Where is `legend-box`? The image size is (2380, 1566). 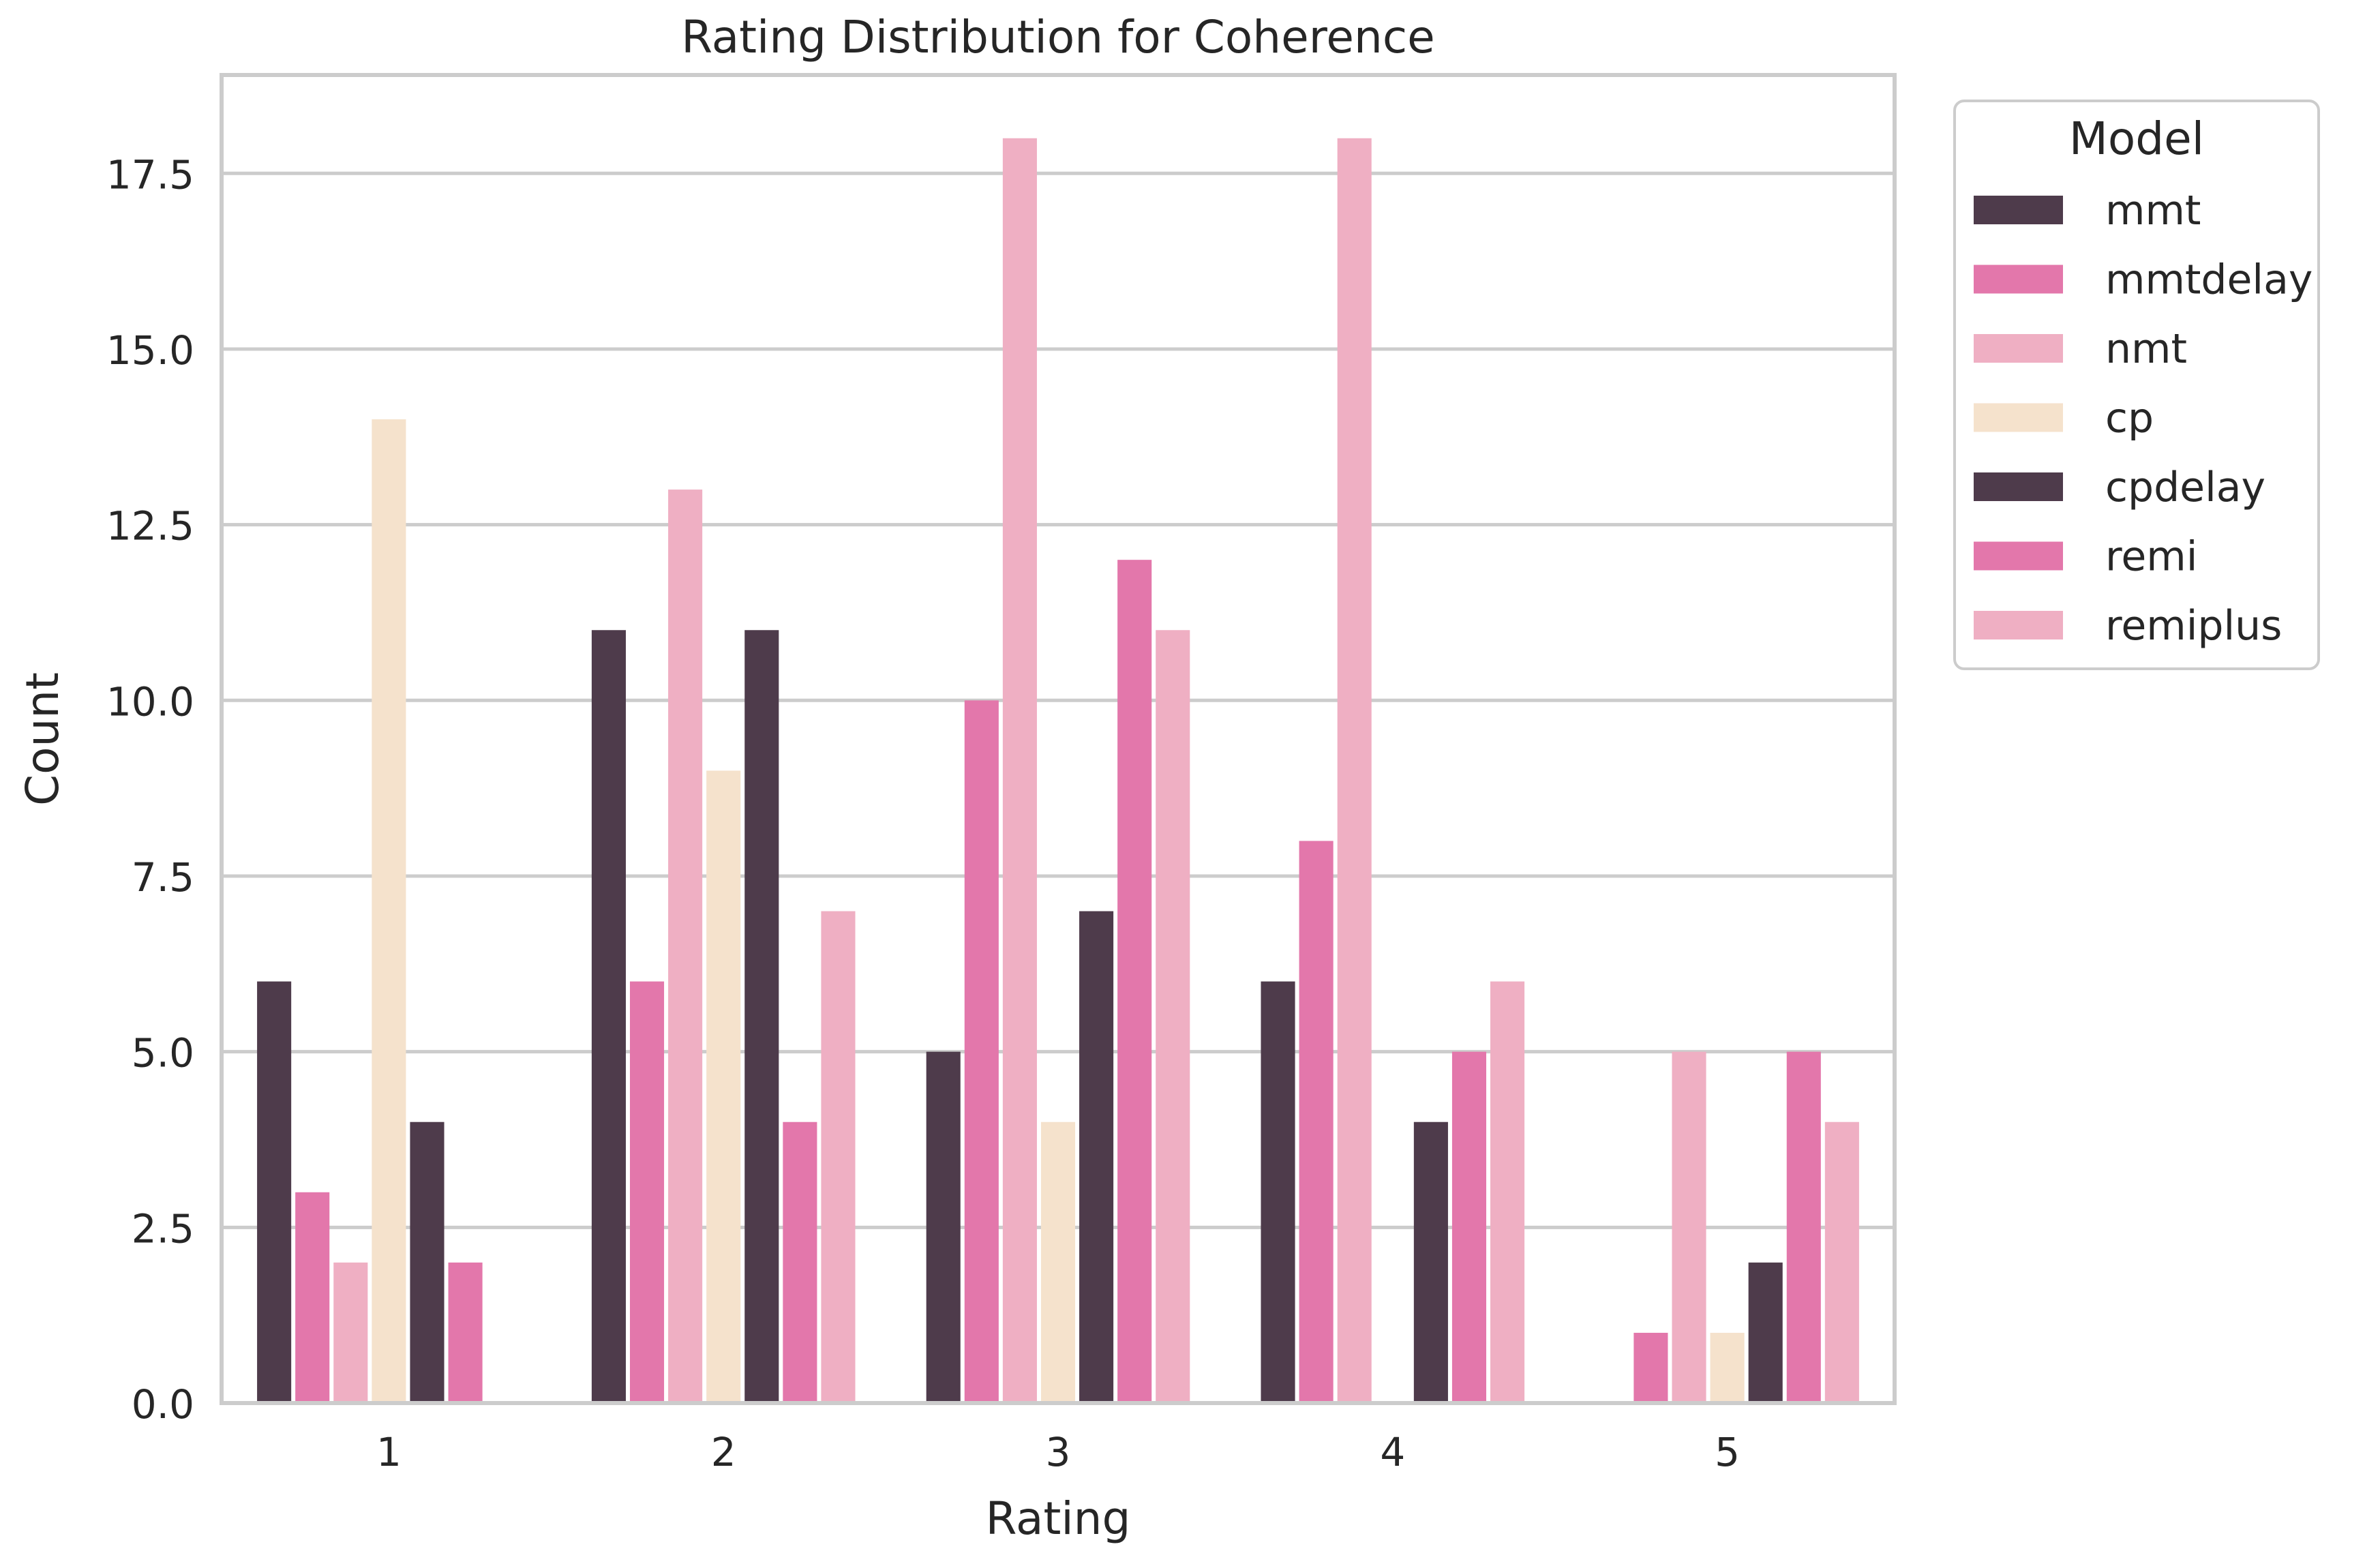 legend-box is located at coordinates (2136, 385).